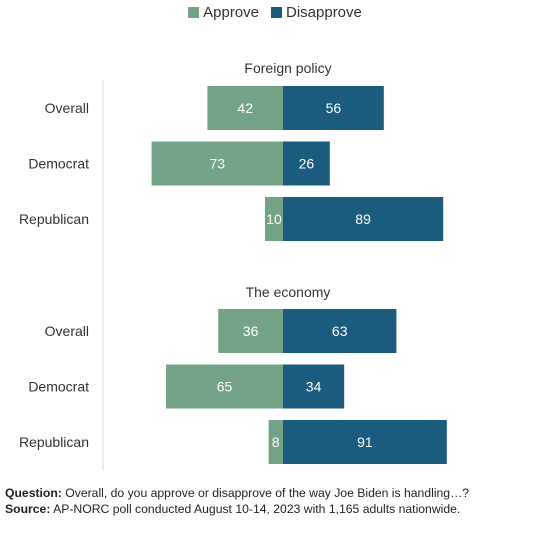 The image size is (550, 550). What do you see at coordinates (28, 508) in the screenshot?
I see `source-label: Source:` at bounding box center [28, 508].